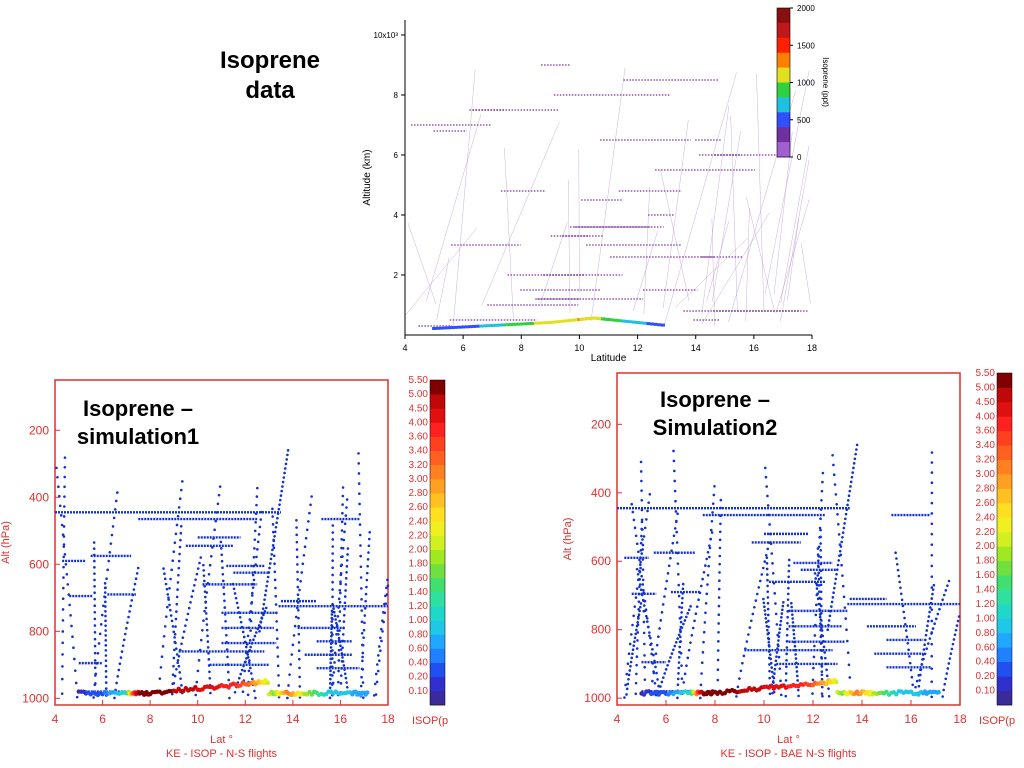 The width and height of the screenshot is (1024, 768). Describe the element at coordinates (419, 451) in the screenshot. I see `colorbar-tick-label: 3.40` at that location.